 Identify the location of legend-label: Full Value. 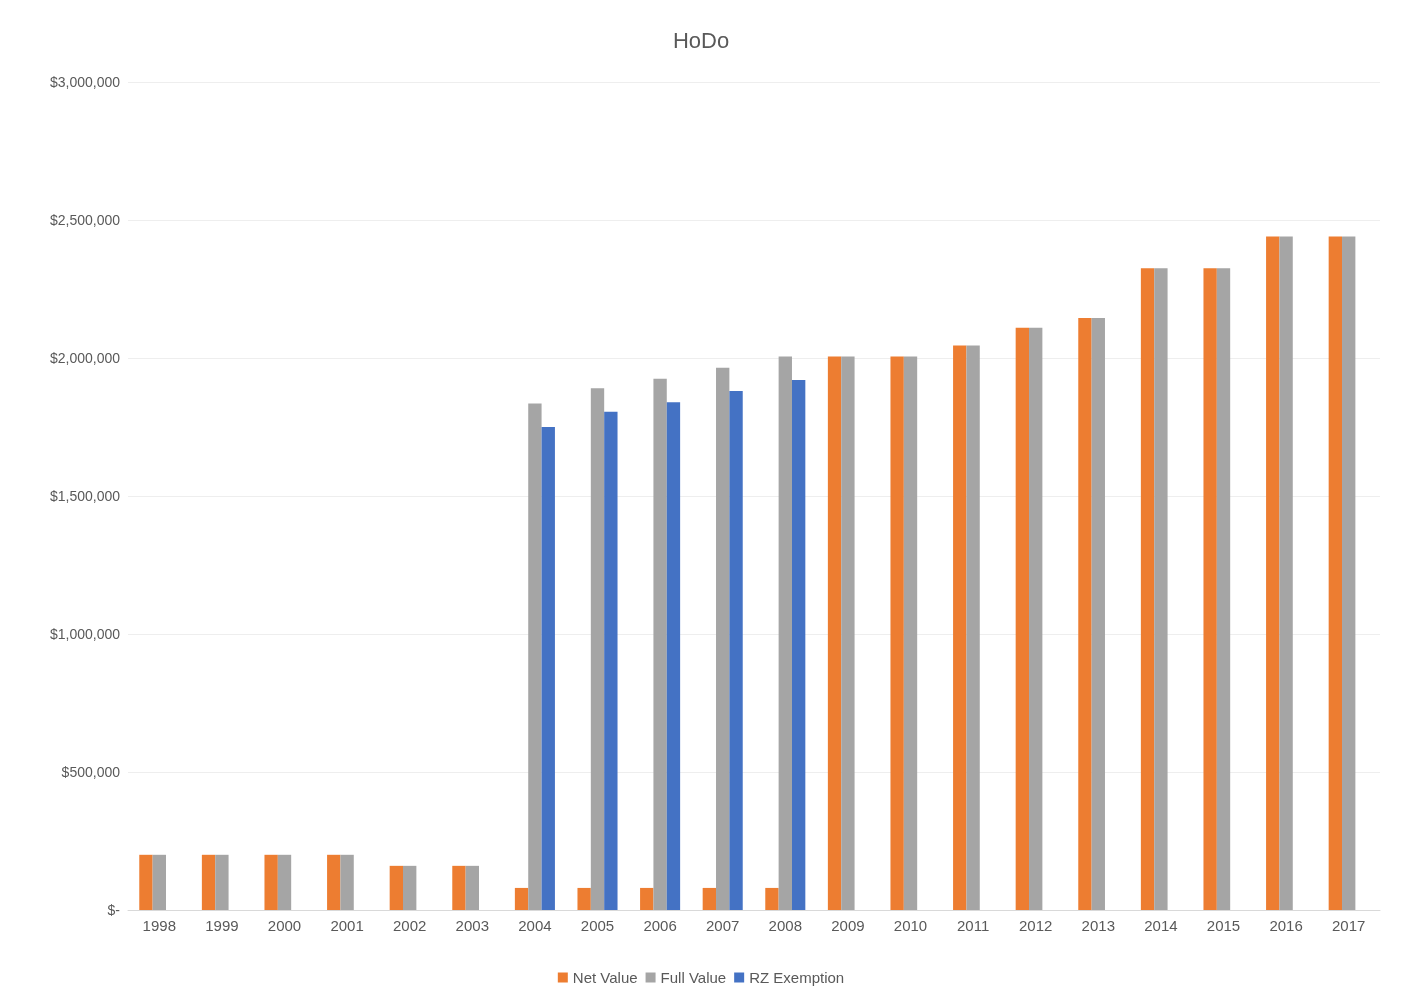
(693, 977).